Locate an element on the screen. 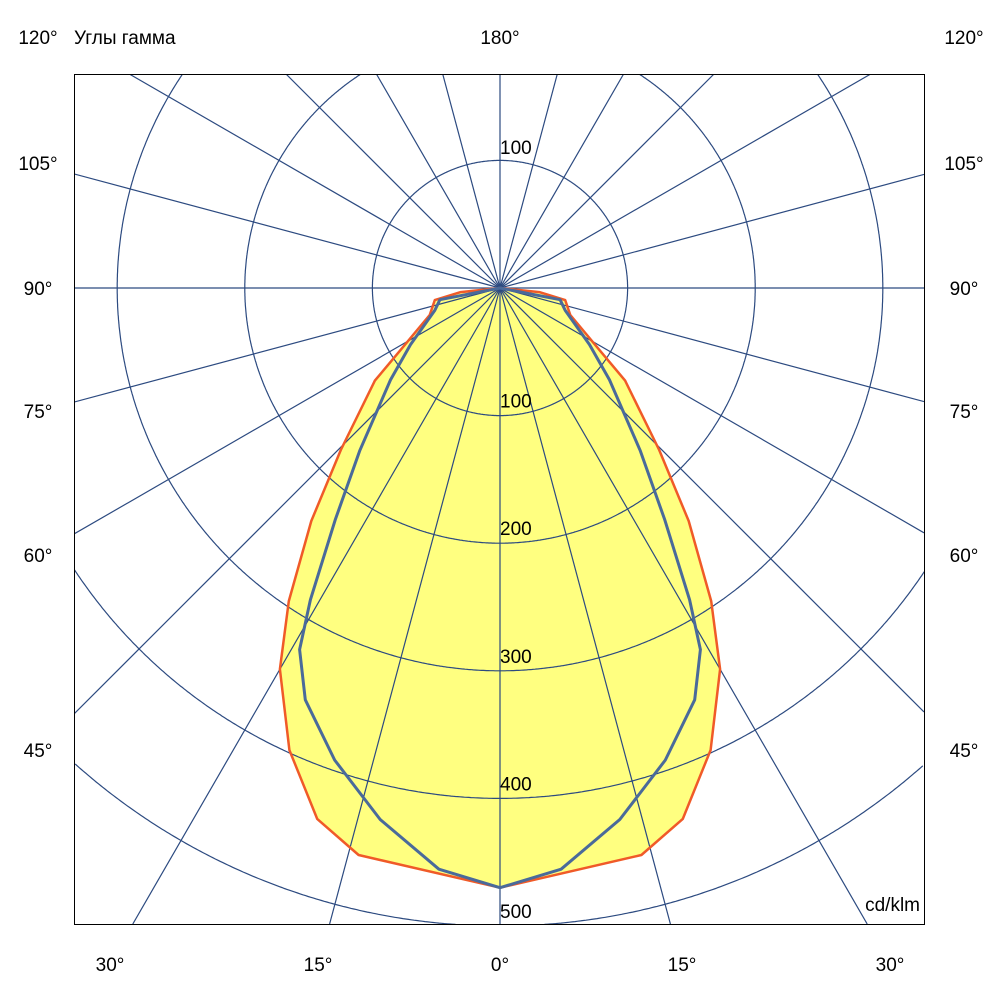  angle-label-right: 60° is located at coordinates (964, 556).